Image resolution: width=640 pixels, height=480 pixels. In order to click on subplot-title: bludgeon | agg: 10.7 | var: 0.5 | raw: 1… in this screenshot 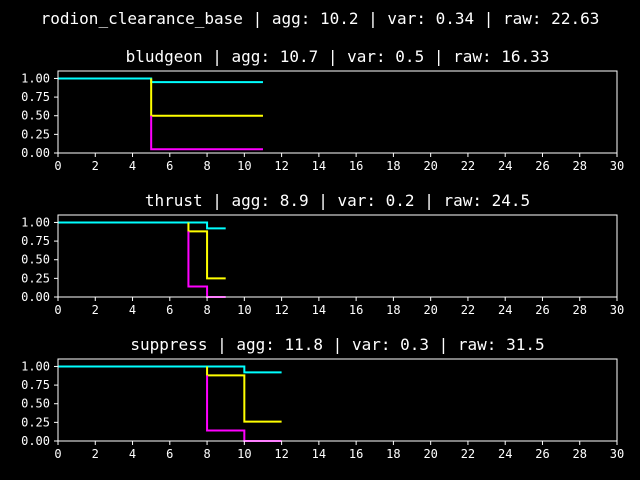, I will do `click(338, 56)`.